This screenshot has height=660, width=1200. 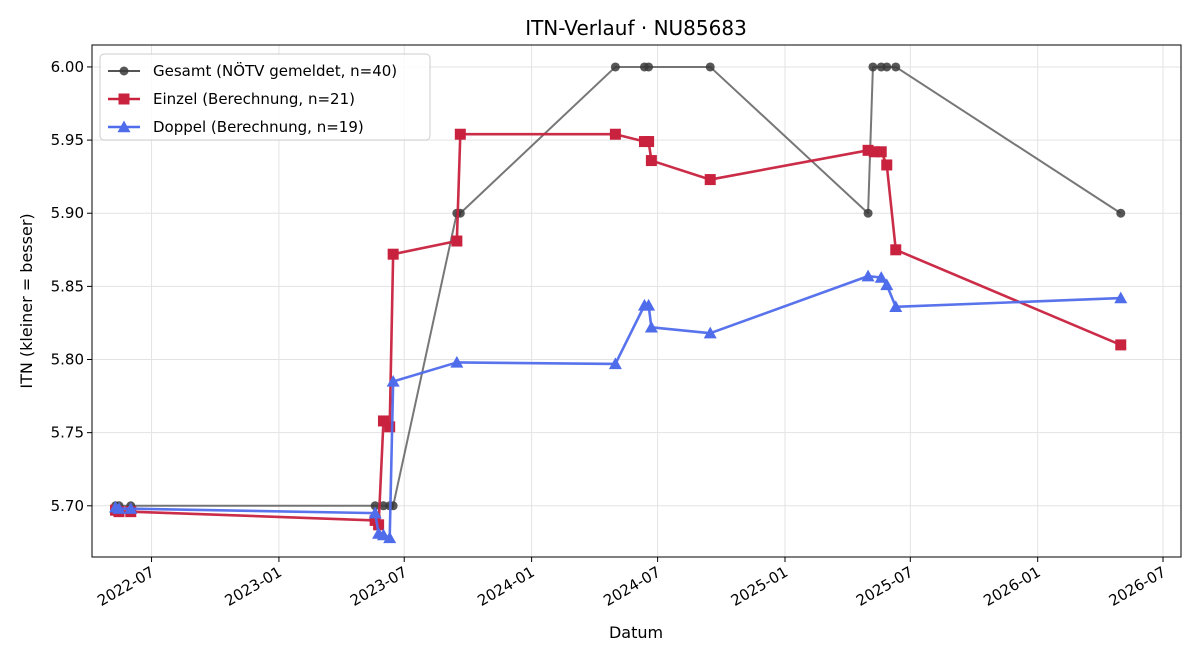 I want to click on y-tick-label: 5.80, so click(x=67, y=360).